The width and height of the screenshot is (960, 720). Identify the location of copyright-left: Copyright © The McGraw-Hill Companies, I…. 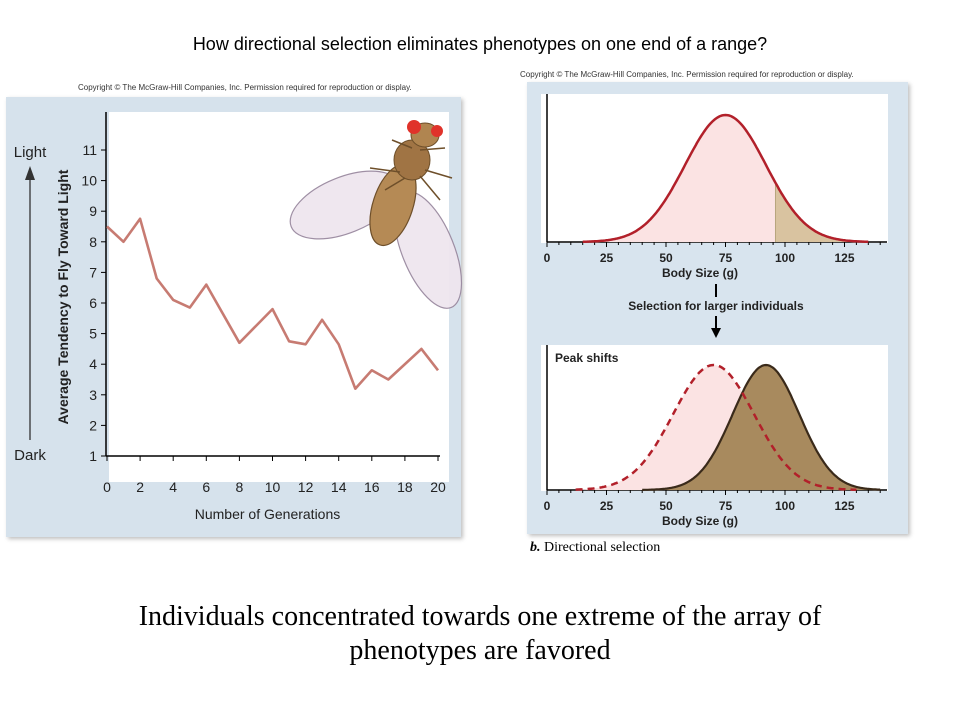
(245, 87).